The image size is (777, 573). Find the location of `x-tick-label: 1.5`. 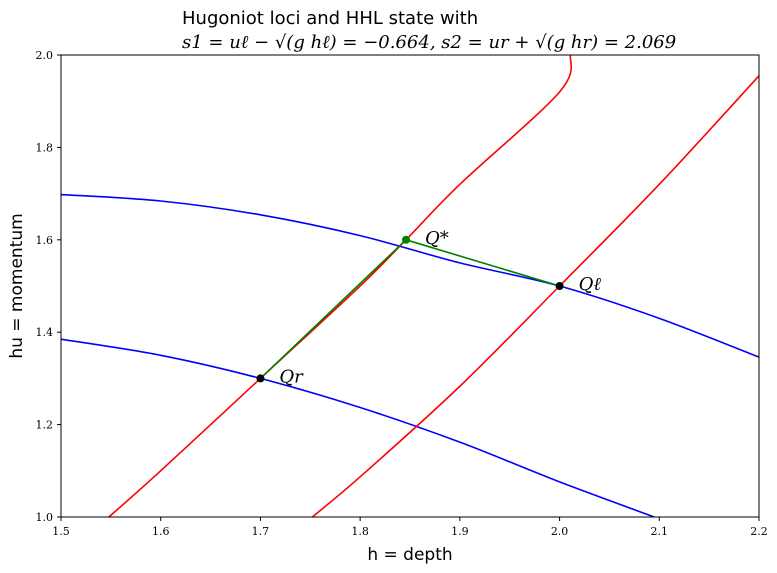

x-tick-label: 1.5 is located at coordinates (61, 531).